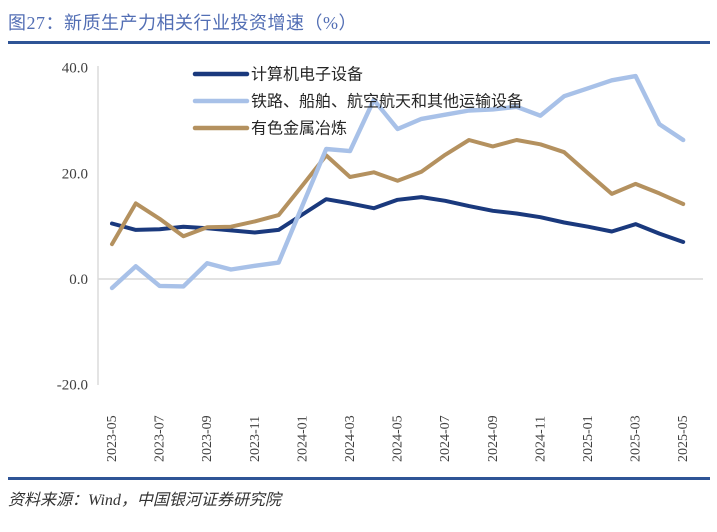 Image resolution: width=717 pixels, height=532 pixels. Describe the element at coordinates (78, 280) in the screenshot. I see `y-tick-label: 0.0` at that location.